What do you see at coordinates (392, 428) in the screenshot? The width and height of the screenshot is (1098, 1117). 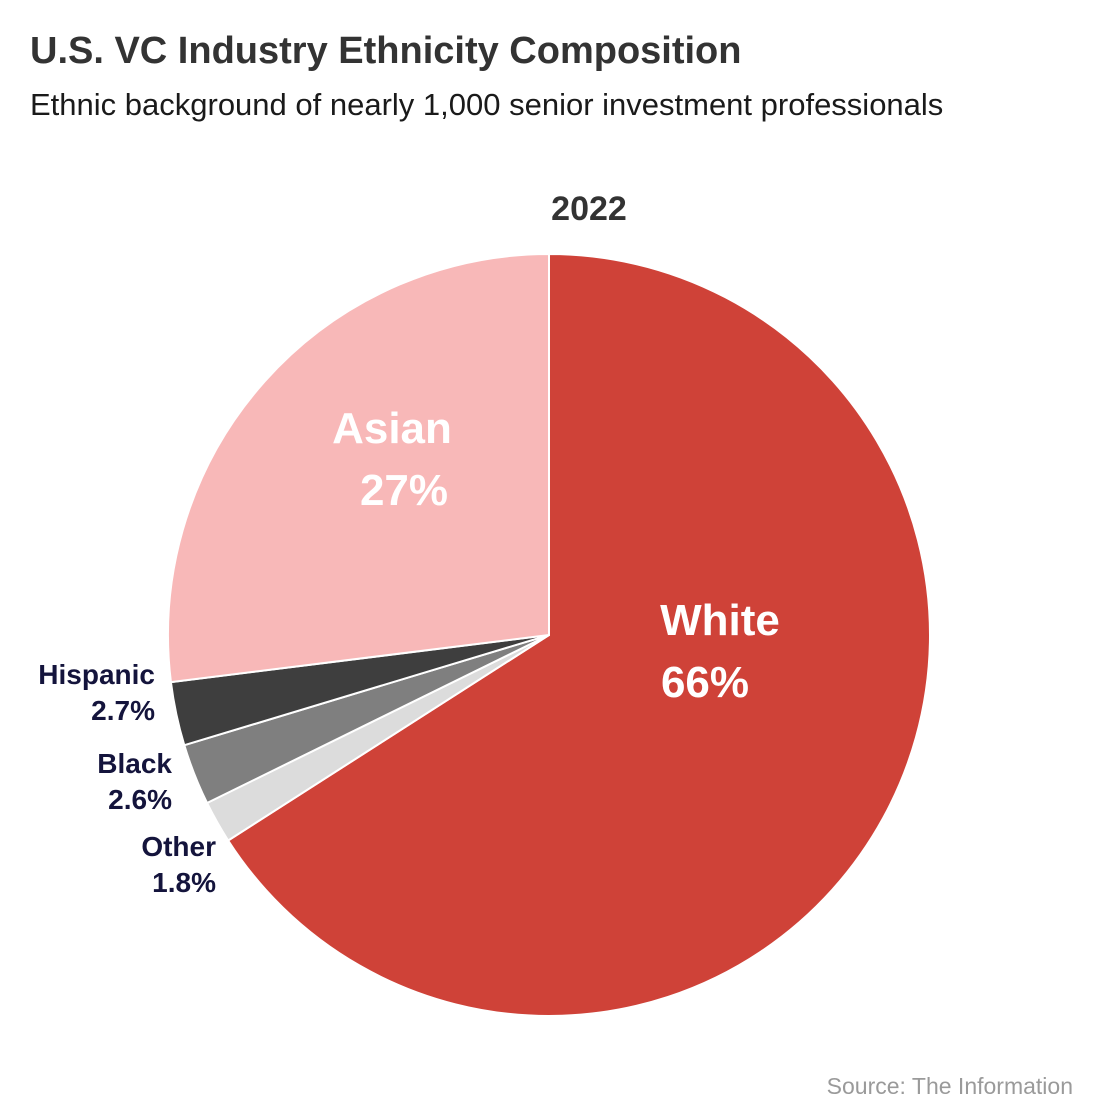 I see `slice-label-asian: Asian` at bounding box center [392, 428].